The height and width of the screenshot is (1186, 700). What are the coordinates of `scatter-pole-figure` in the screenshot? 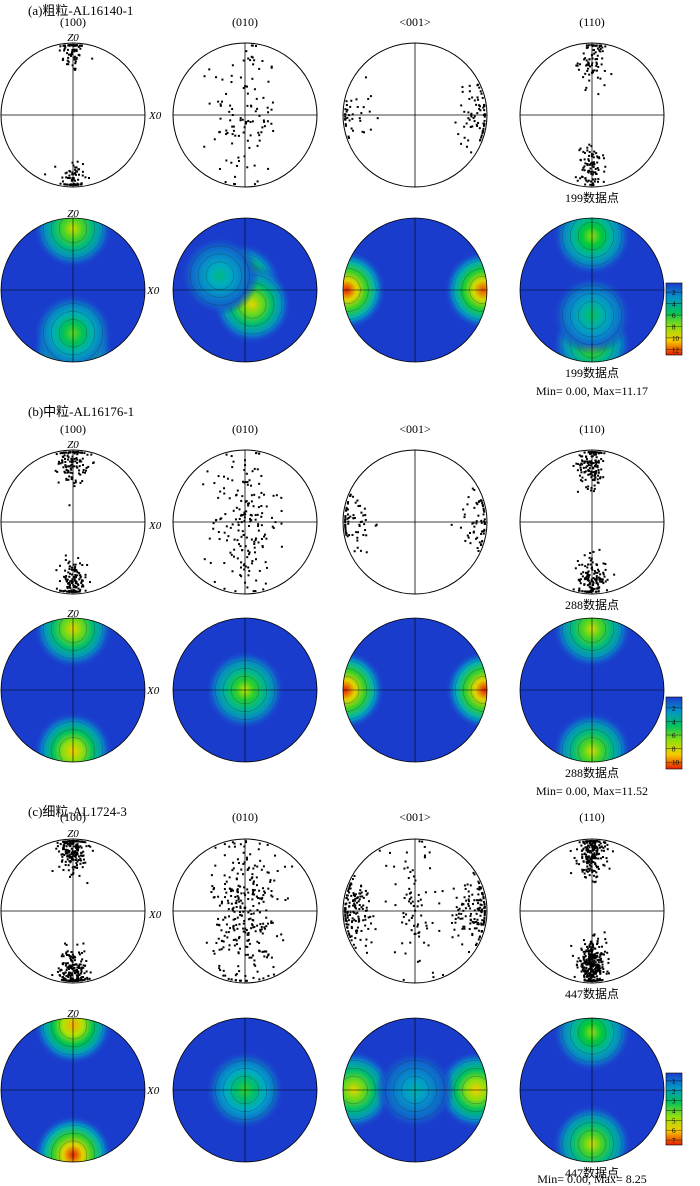 It's located at (592, 115).